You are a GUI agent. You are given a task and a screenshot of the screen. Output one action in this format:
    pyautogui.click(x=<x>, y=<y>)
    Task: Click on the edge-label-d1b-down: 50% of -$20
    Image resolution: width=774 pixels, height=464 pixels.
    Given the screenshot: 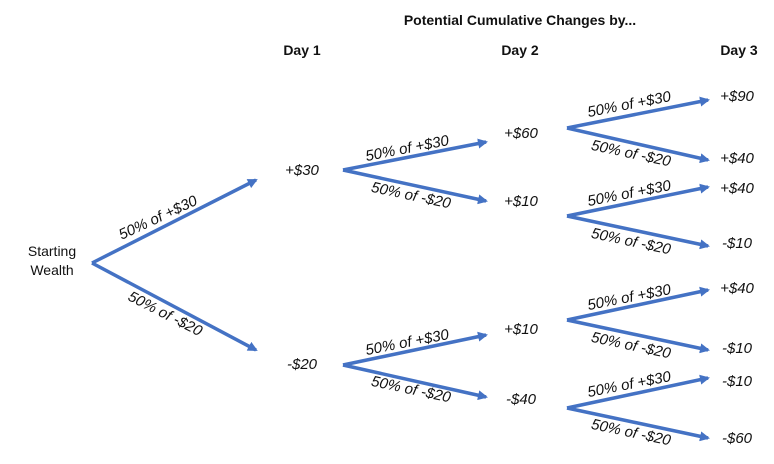 What is the action you would take?
    pyautogui.click(x=411, y=390)
    